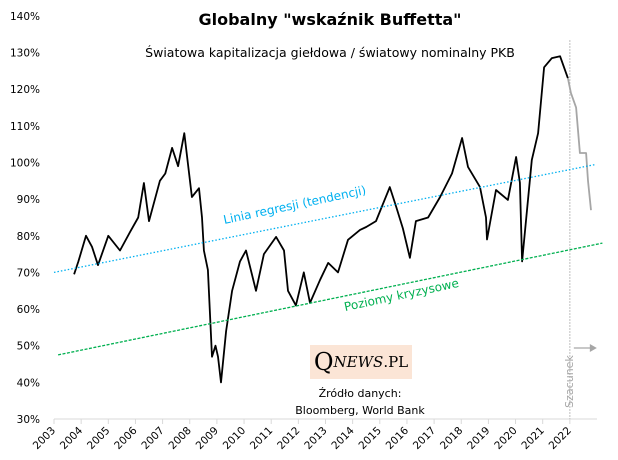 The image size is (618, 460). What do you see at coordinates (152, 438) in the screenshot?
I see `x-tick-label: 2007` at bounding box center [152, 438].